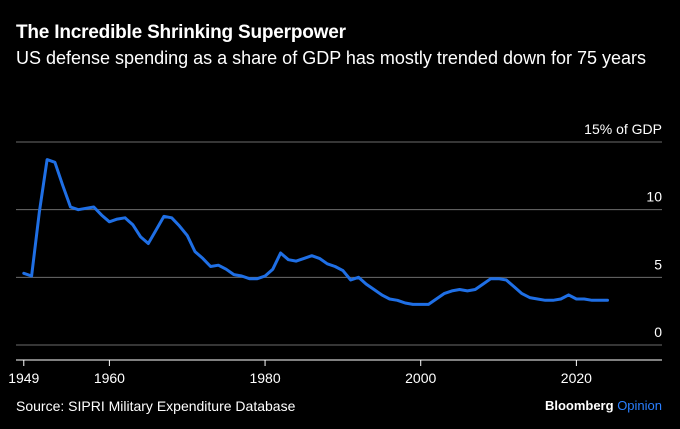 The width and height of the screenshot is (680, 429). I want to click on brand-suffix: Opinion, so click(639, 405).